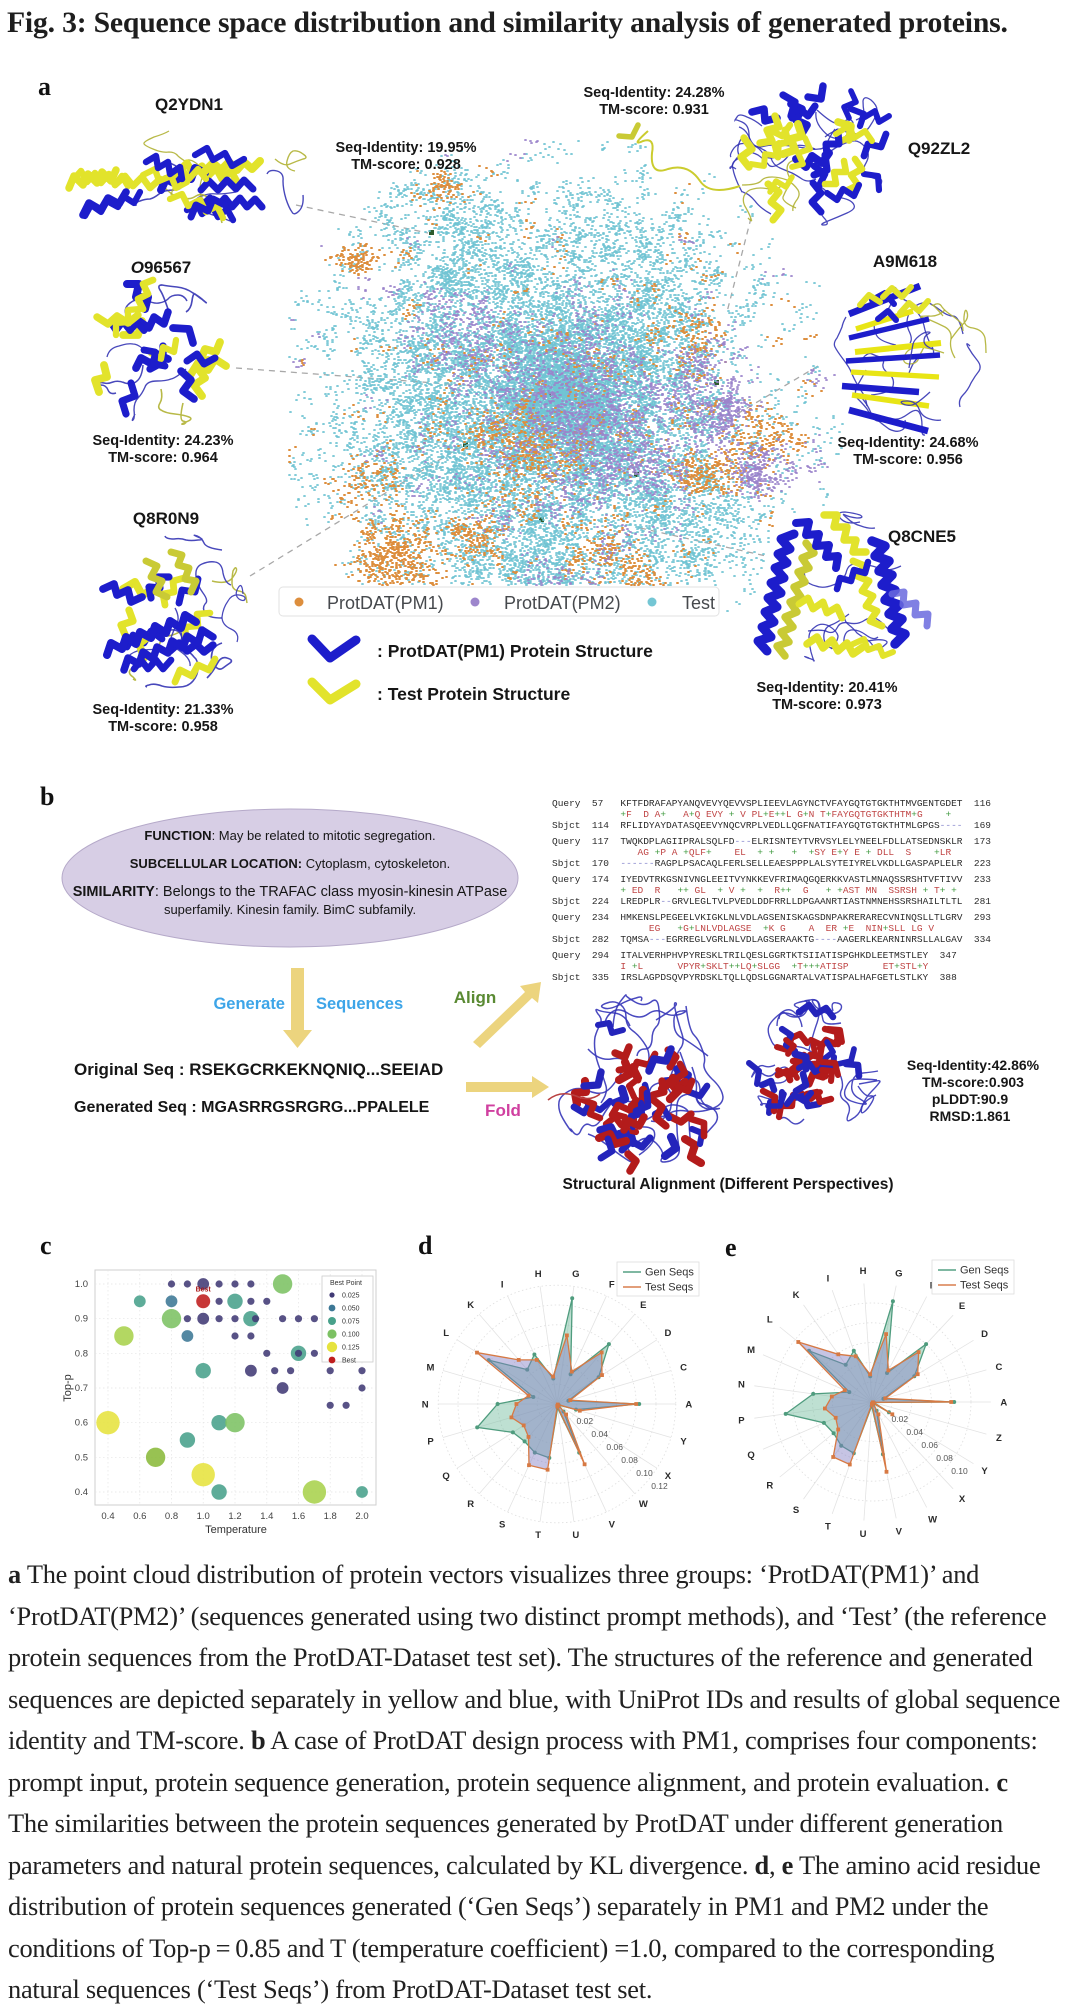 The height and width of the screenshot is (2008, 1080). I want to click on svg-text: 0.125, so click(351, 1348).